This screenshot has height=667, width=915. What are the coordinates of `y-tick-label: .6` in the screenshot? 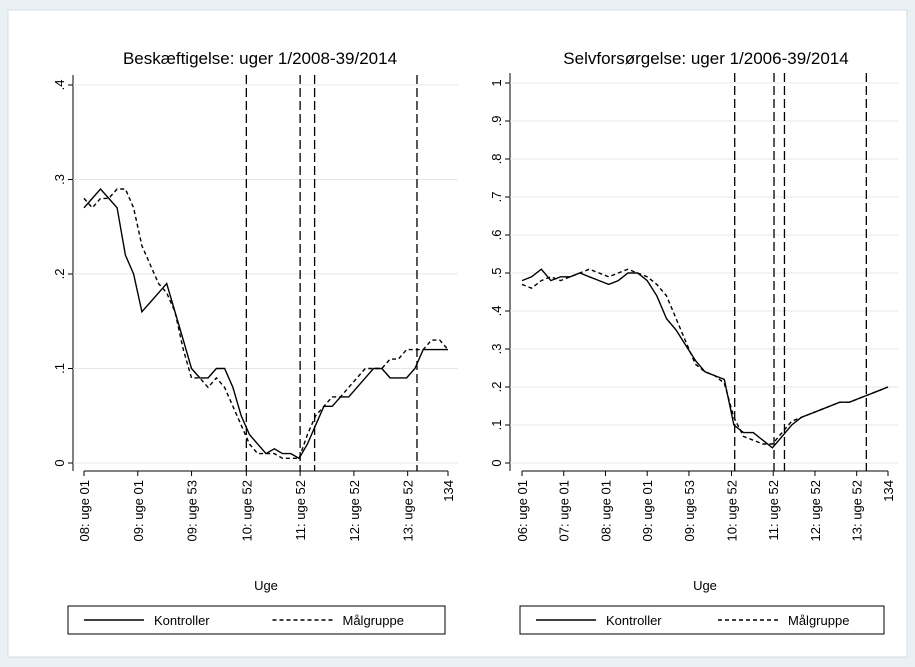 It's located at (496, 235).